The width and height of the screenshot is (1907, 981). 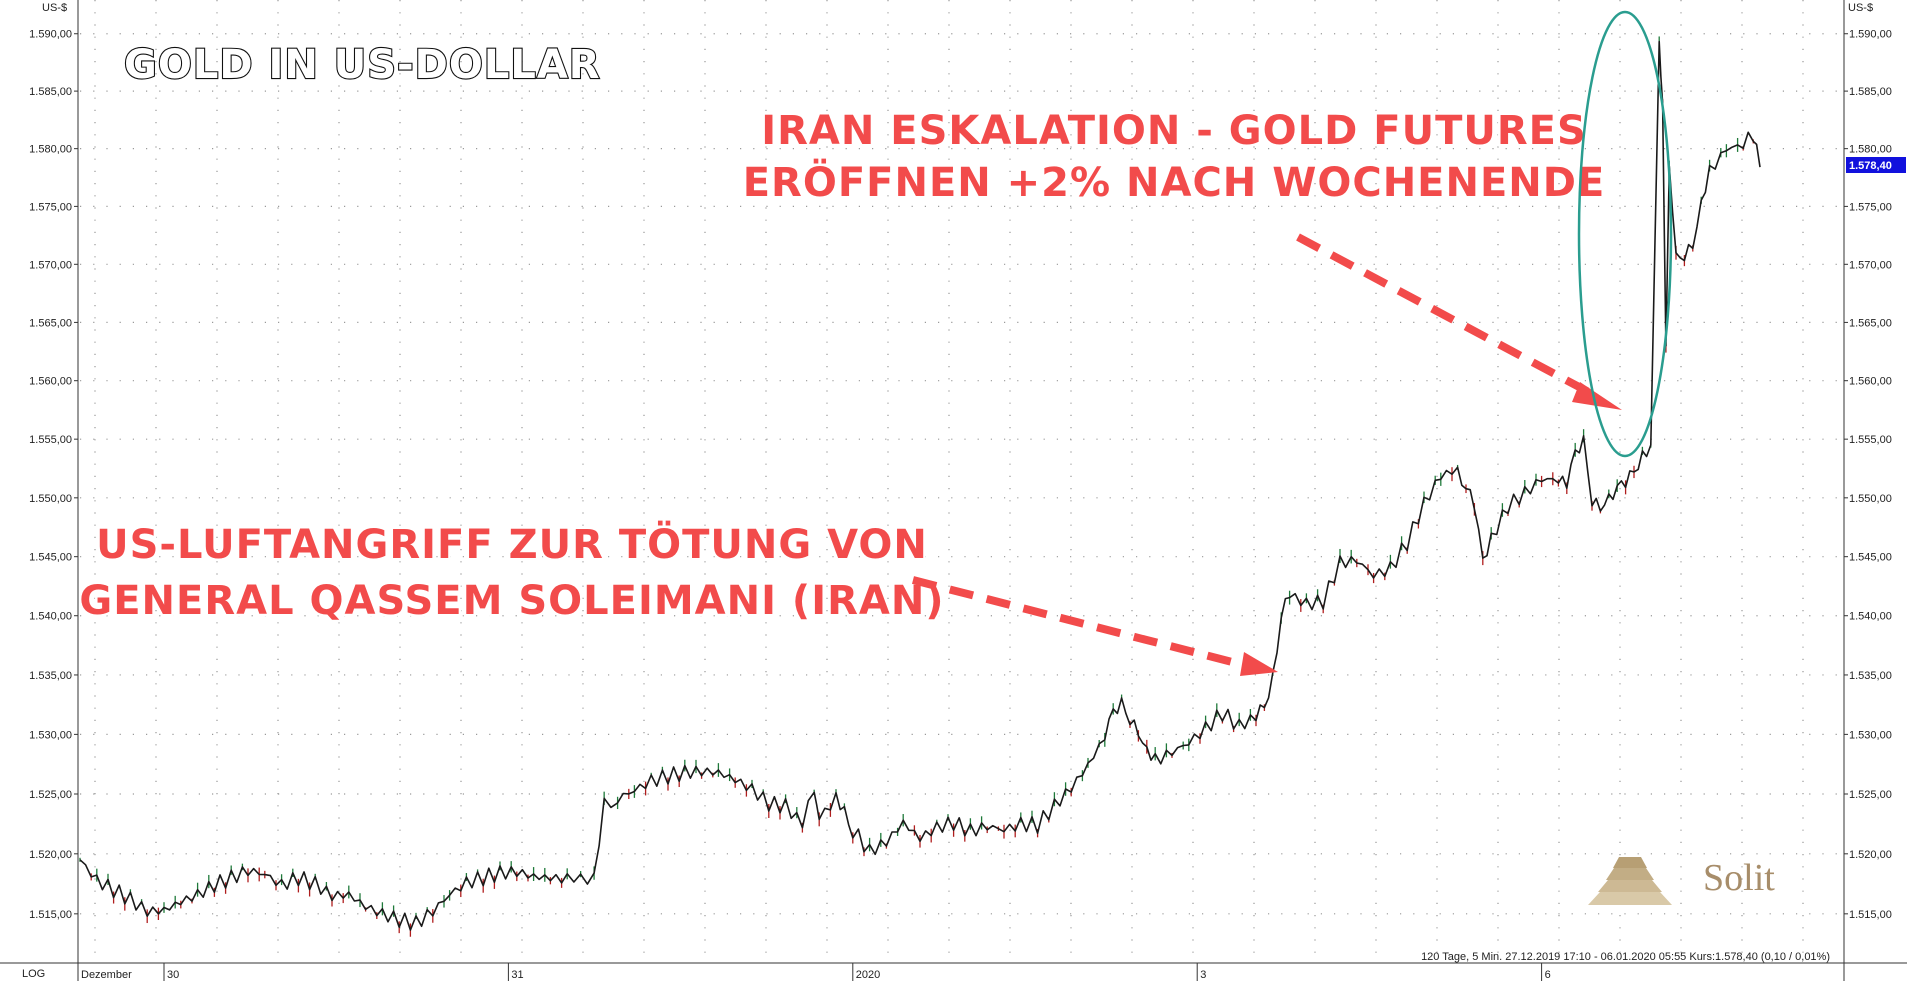 What do you see at coordinates (1870, 92) in the screenshot?
I see `y-tick-label-right: 1.585,00` at bounding box center [1870, 92].